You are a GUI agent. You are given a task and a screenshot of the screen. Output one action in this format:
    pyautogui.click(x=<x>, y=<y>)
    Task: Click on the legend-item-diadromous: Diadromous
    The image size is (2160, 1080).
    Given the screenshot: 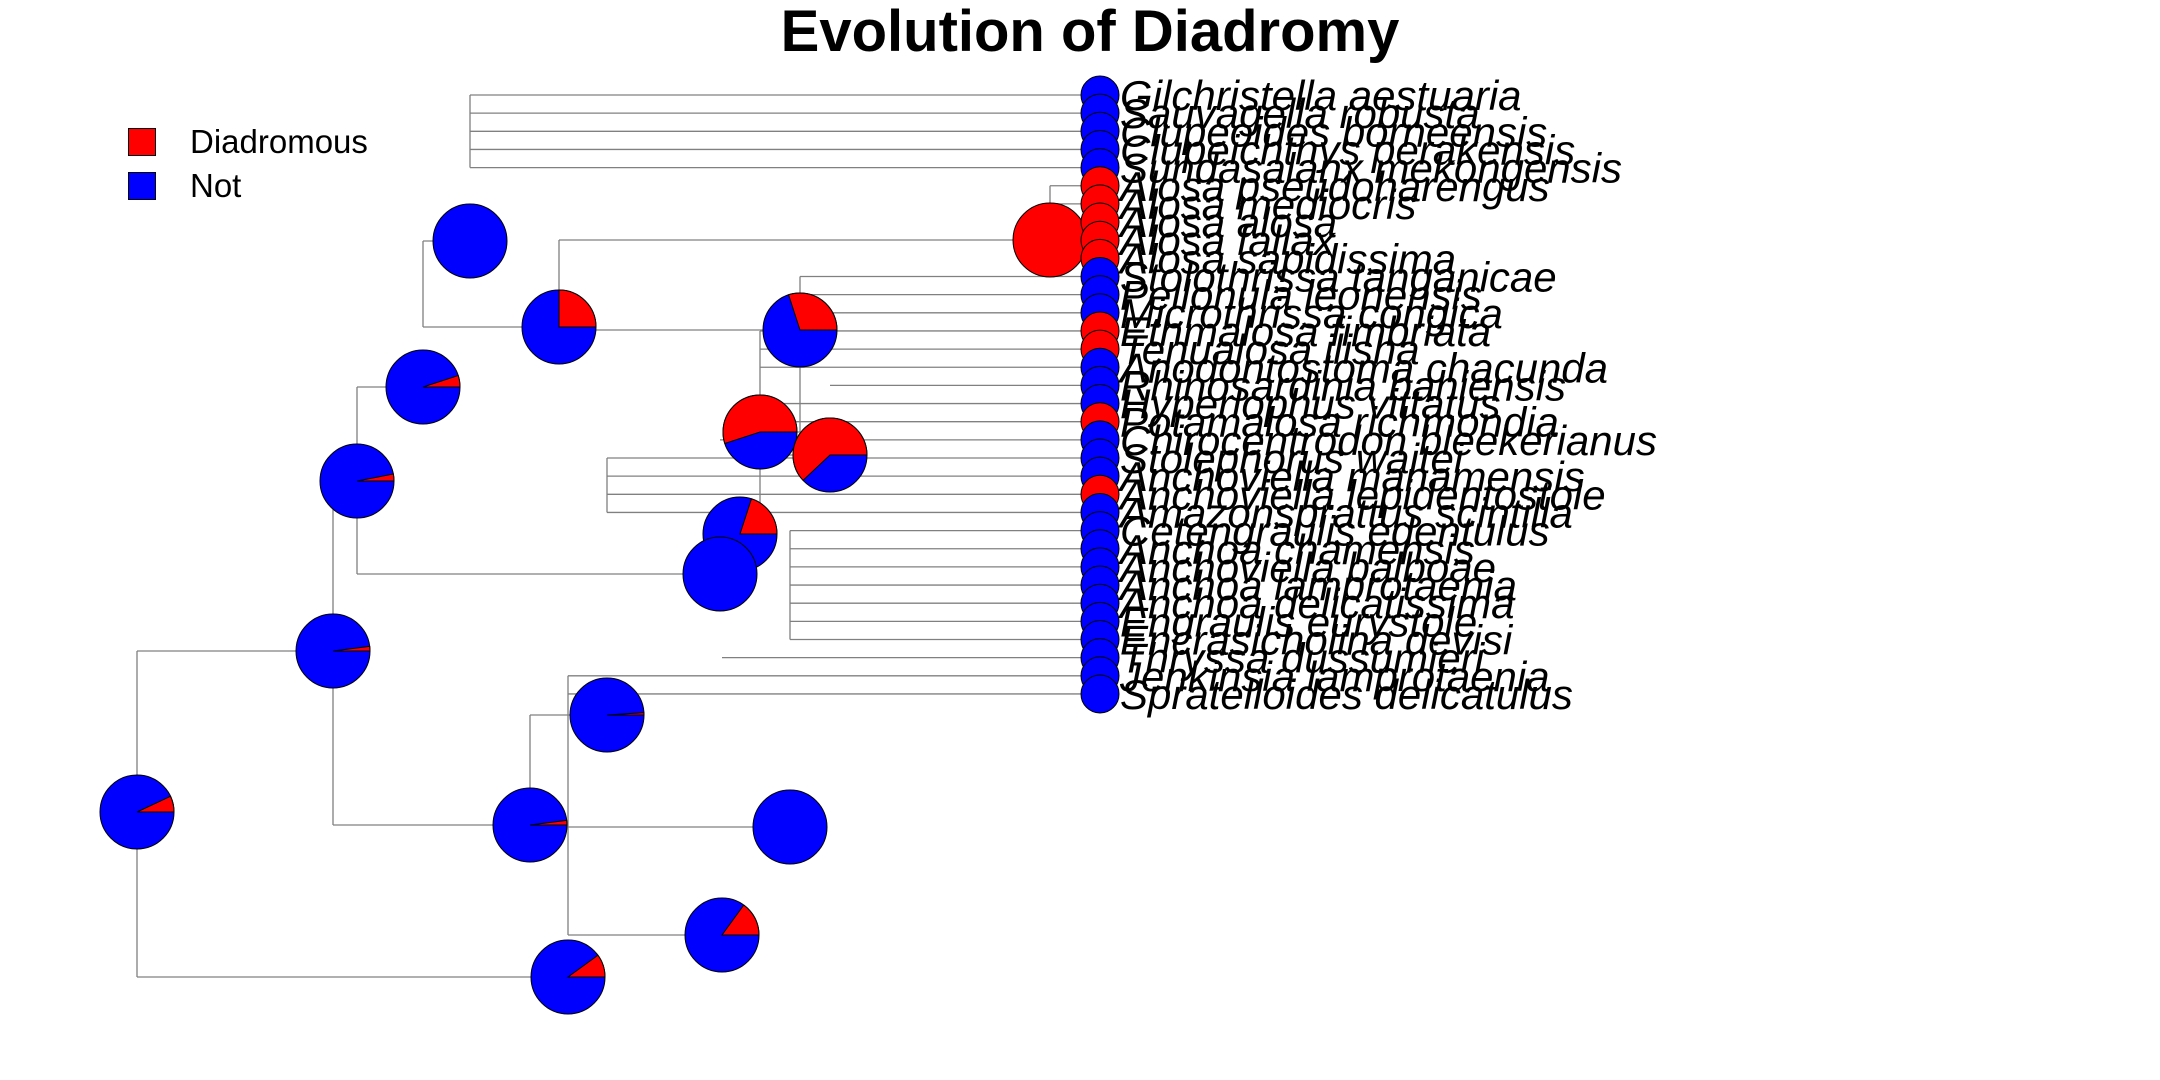 What is the action you would take?
    pyautogui.click(x=248, y=142)
    